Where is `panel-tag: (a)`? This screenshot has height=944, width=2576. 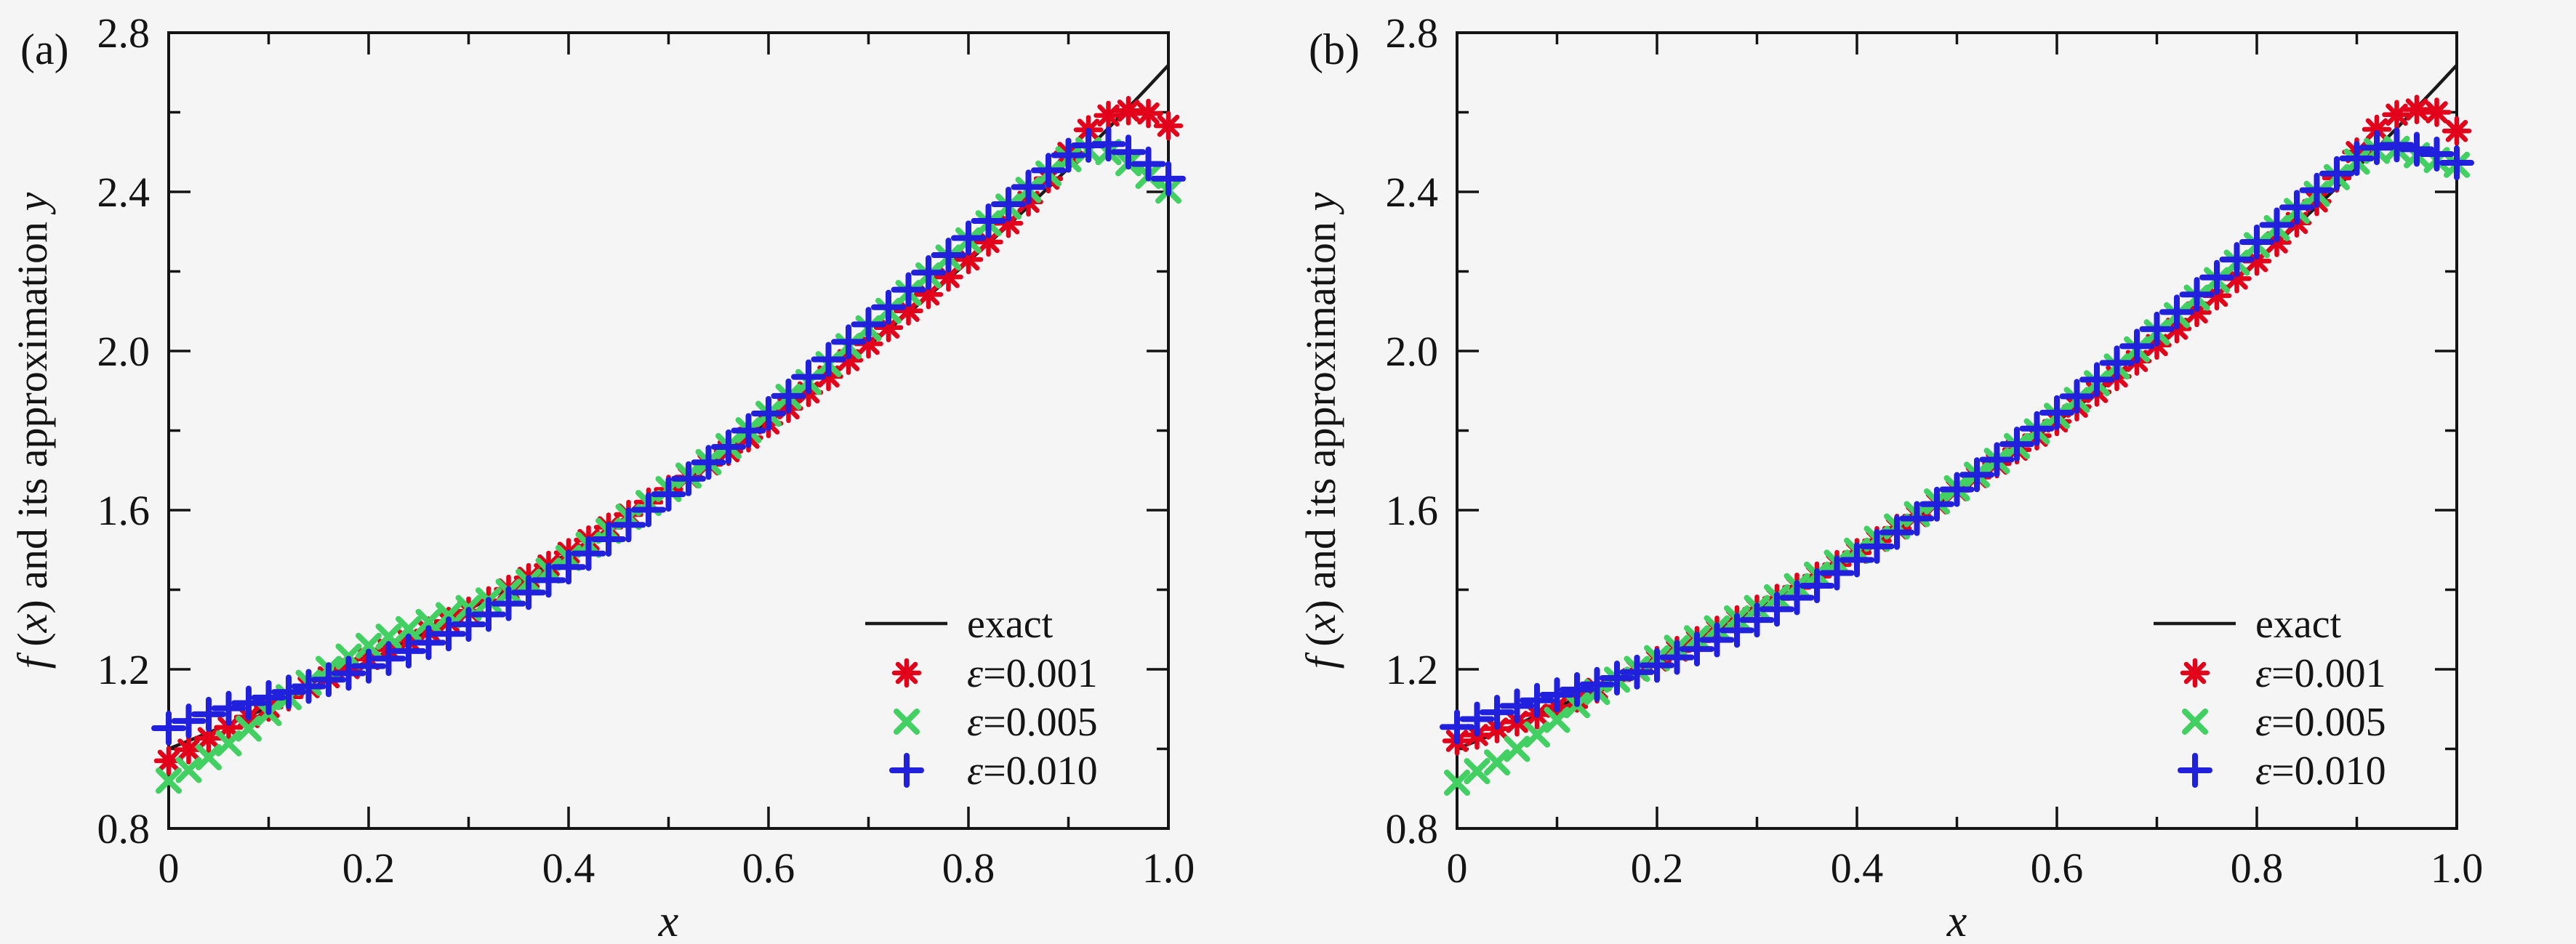 panel-tag: (a) is located at coordinates (45, 49).